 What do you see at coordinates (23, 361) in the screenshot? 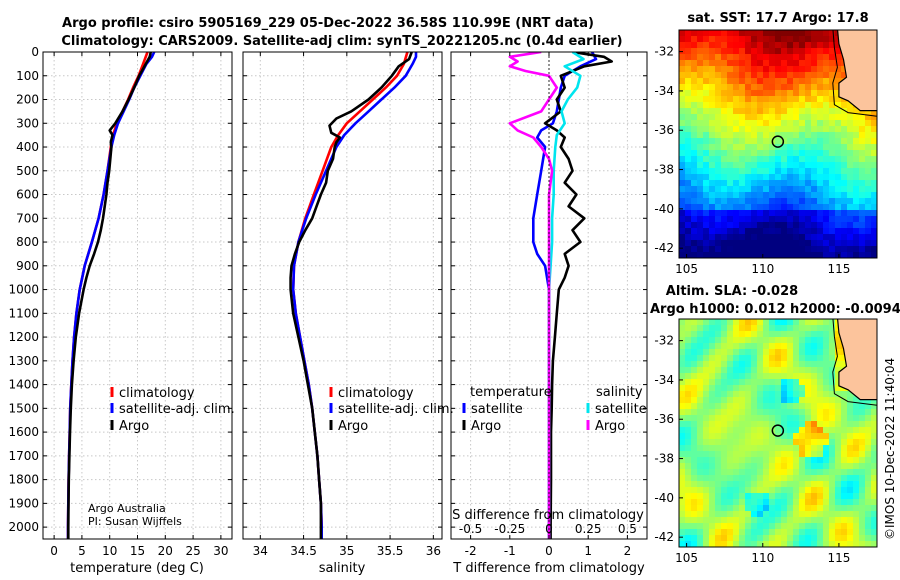
I see `y-tick-label: 1300` at bounding box center [23, 361].